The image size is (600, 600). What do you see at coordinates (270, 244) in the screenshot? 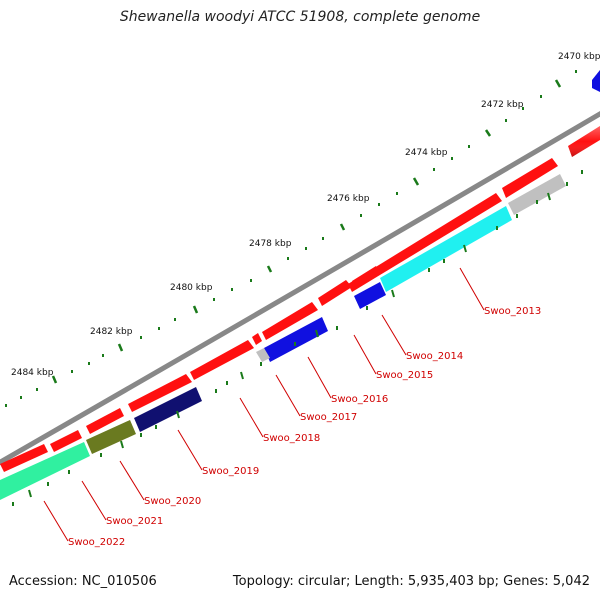
I see `kbp-label: 2478 kbp` at bounding box center [270, 244].